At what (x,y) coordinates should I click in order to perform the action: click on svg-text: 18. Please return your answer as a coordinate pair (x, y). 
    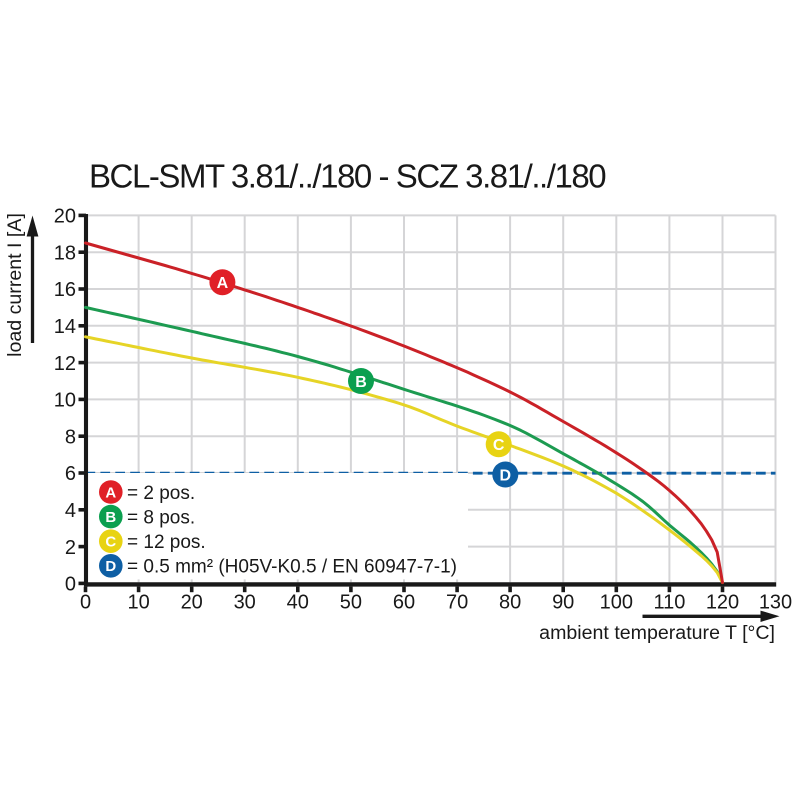
    Looking at the image, I should click on (65, 253).